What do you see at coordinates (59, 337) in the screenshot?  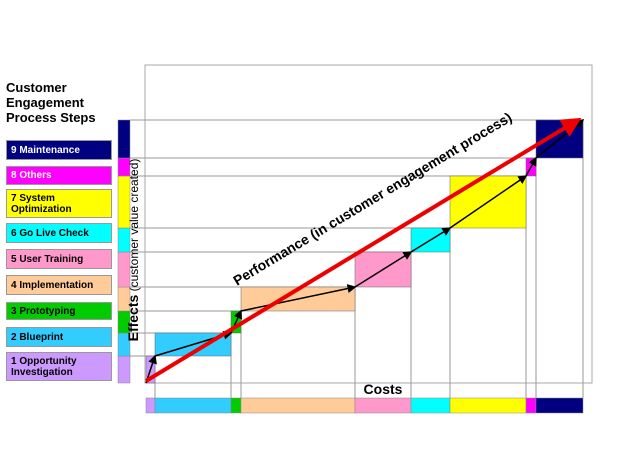 I see `legend-step: 2 Blueprint` at bounding box center [59, 337].